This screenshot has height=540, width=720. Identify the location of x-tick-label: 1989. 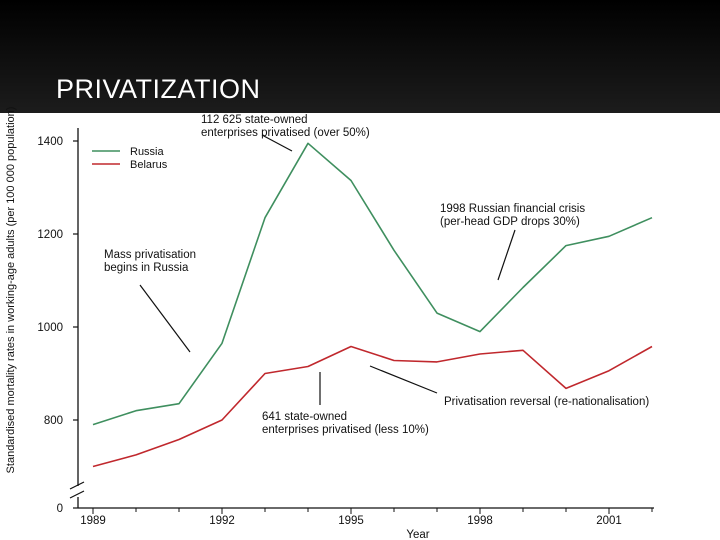
(93, 521).